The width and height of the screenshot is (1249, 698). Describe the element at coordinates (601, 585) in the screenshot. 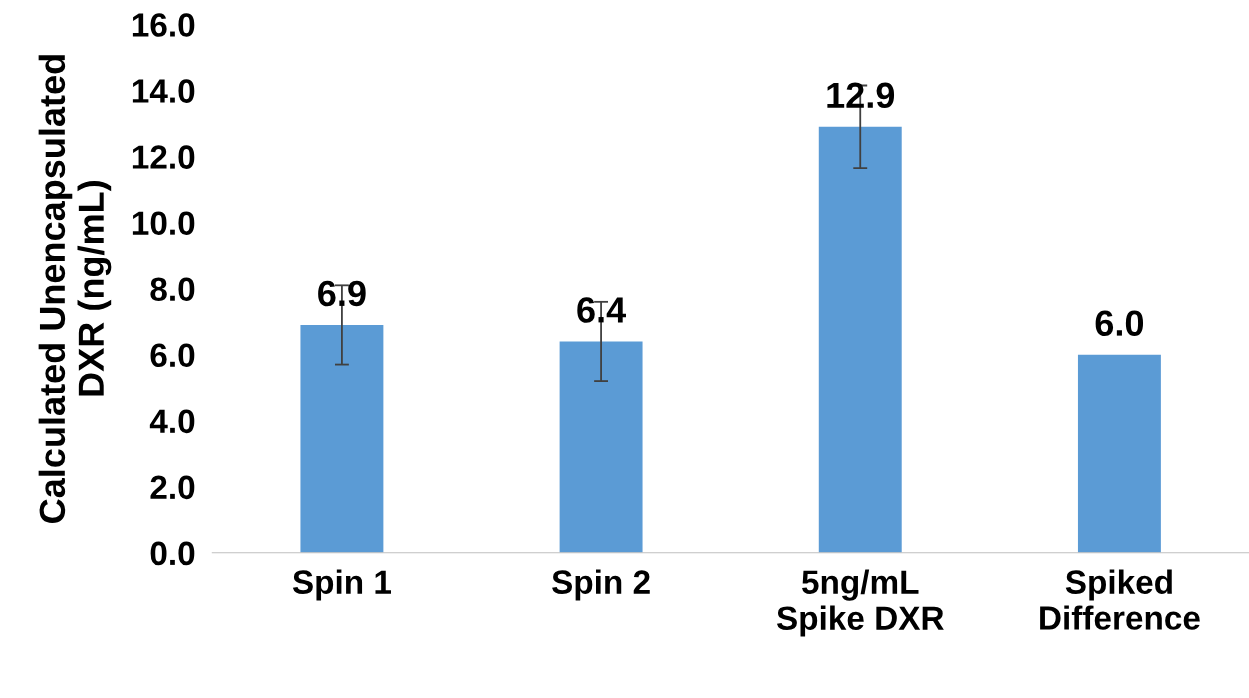

I see `x-tick-label: Spin 2` at that location.